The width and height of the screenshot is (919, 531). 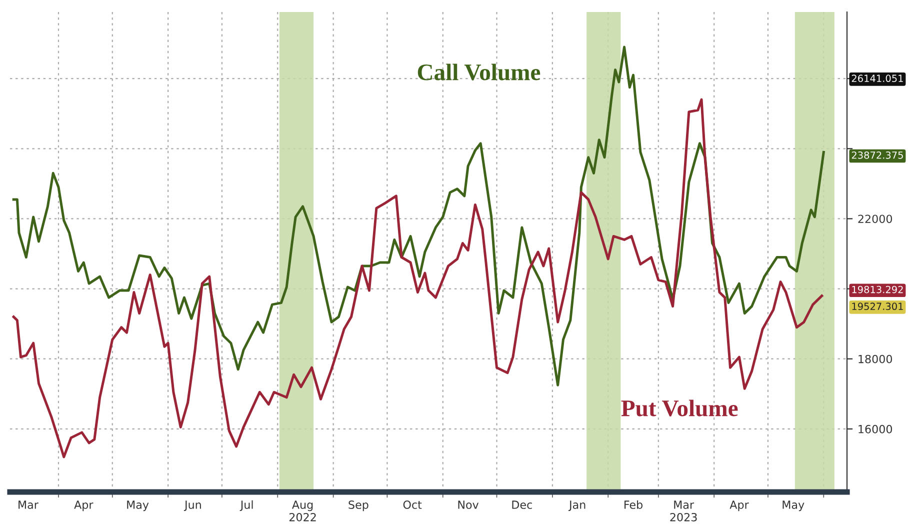 What do you see at coordinates (28, 504) in the screenshot?
I see `x-tick-label: Mar` at bounding box center [28, 504].